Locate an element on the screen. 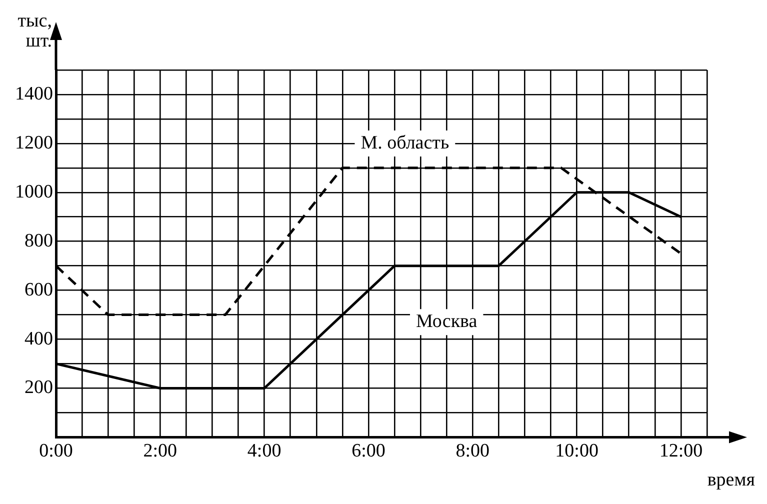 The image size is (767, 504). x-tick-label: 2:00 is located at coordinates (160, 451).